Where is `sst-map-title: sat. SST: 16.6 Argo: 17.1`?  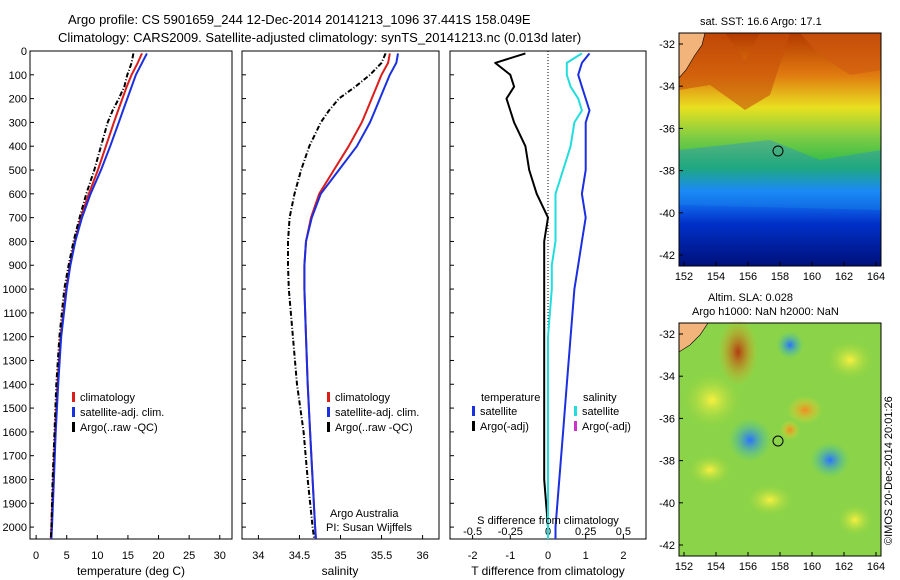 sst-map-title: sat. SST: 16.6 Argo: 17.1 is located at coordinates (761, 22).